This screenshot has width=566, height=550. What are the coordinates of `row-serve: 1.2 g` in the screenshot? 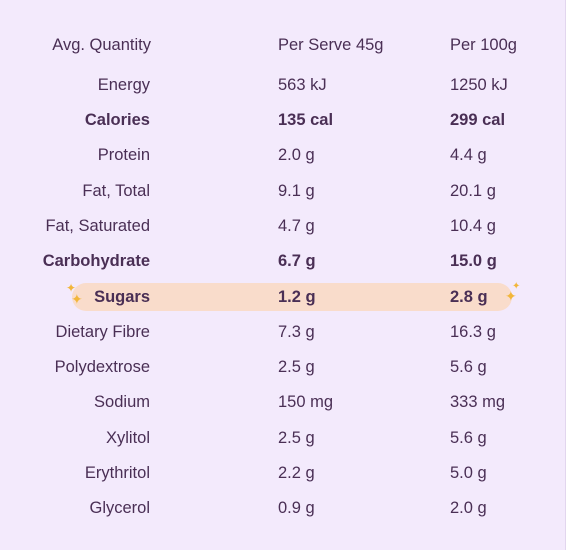 It's located at (297, 297).